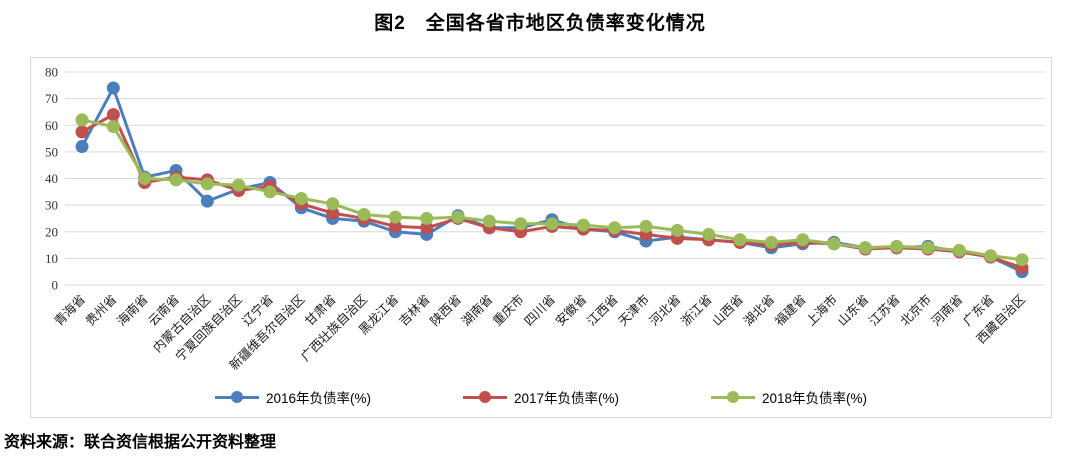 This screenshot has width=1080, height=458. I want to click on x-axis-label: 陕西省, so click(445, 310).